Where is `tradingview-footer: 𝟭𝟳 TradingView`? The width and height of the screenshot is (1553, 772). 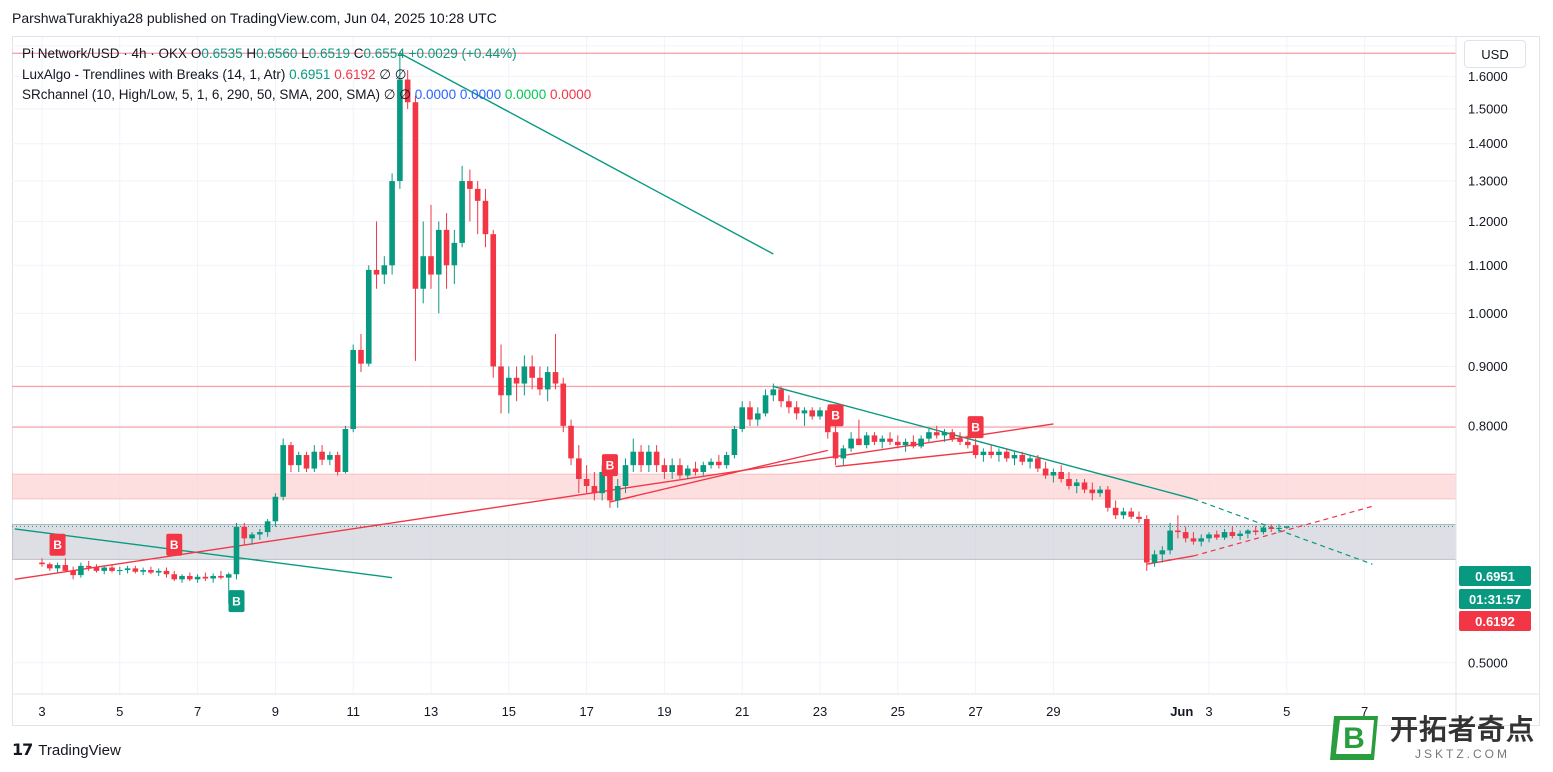 tradingview-footer: 𝟭𝟳 TradingView is located at coordinates (66, 750).